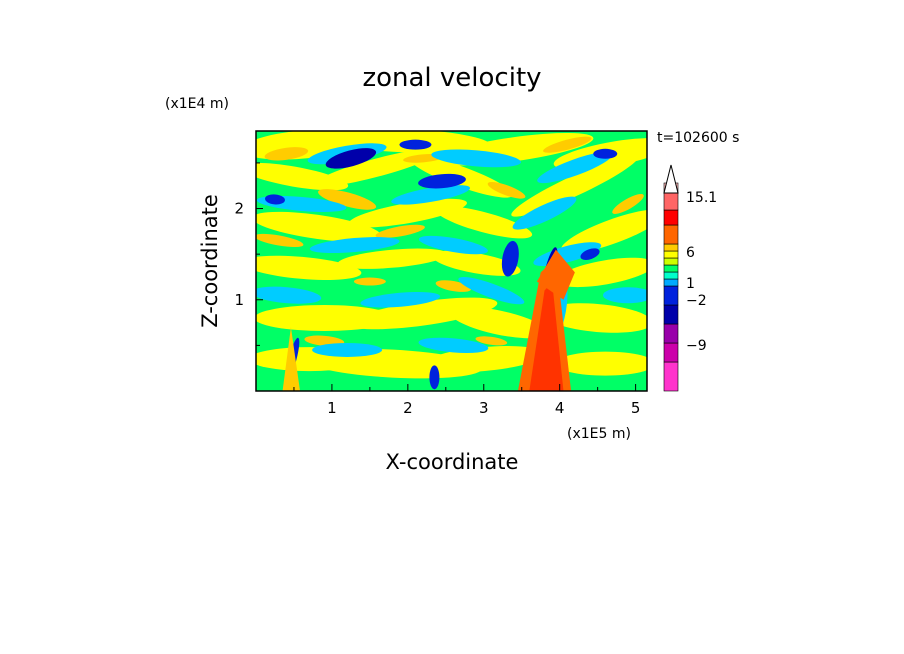 The height and width of the screenshot is (654, 904). Describe the element at coordinates (701, 198) in the screenshot. I see `colorbar-label: 15.1` at that location.